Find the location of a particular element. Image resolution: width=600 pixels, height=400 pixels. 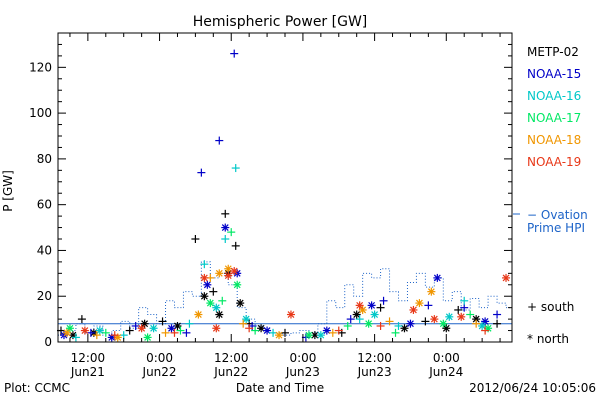

legend-item: NOAA-15 is located at coordinates (554, 74).